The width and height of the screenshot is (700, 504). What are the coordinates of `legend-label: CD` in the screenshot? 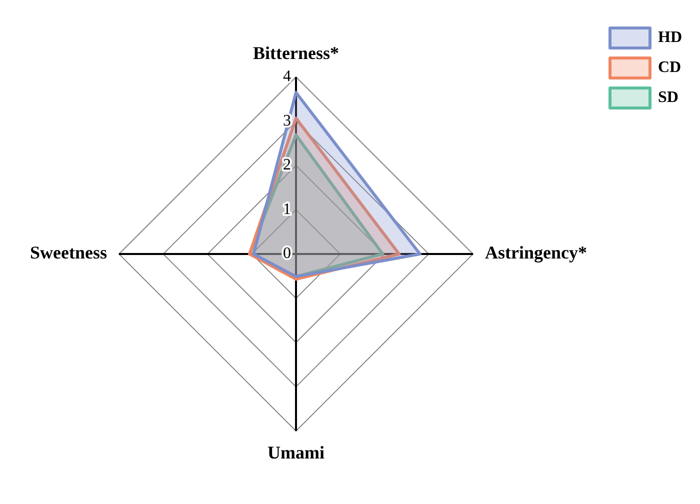 It's located at (670, 67).